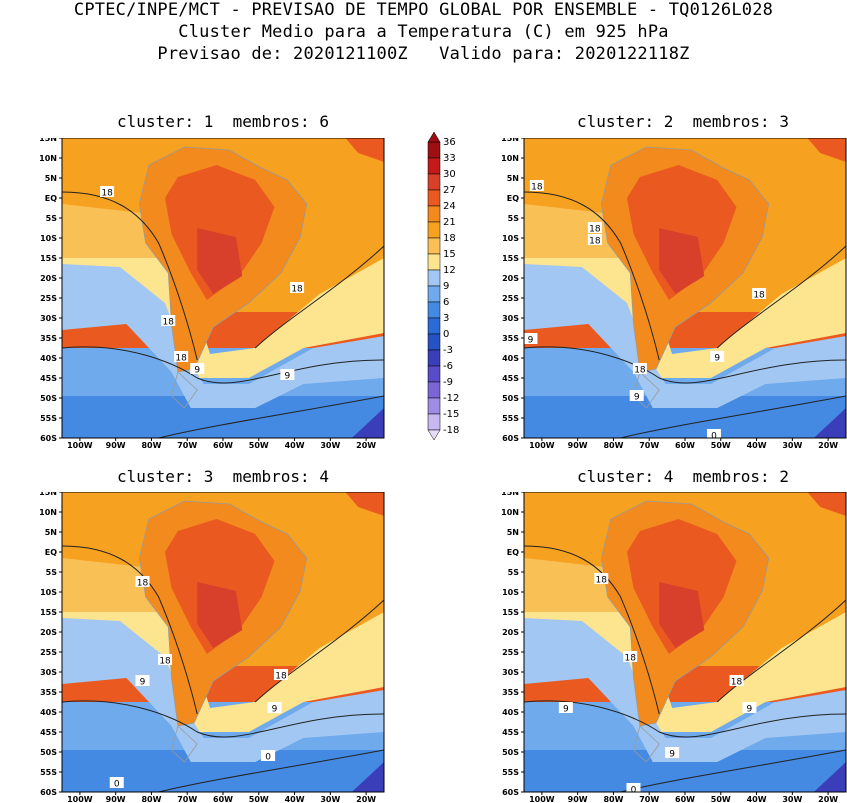 Image resolution: width=847 pixels, height=803 pixels. I want to click on lat-tick-label: 15N, so click(48, 140).